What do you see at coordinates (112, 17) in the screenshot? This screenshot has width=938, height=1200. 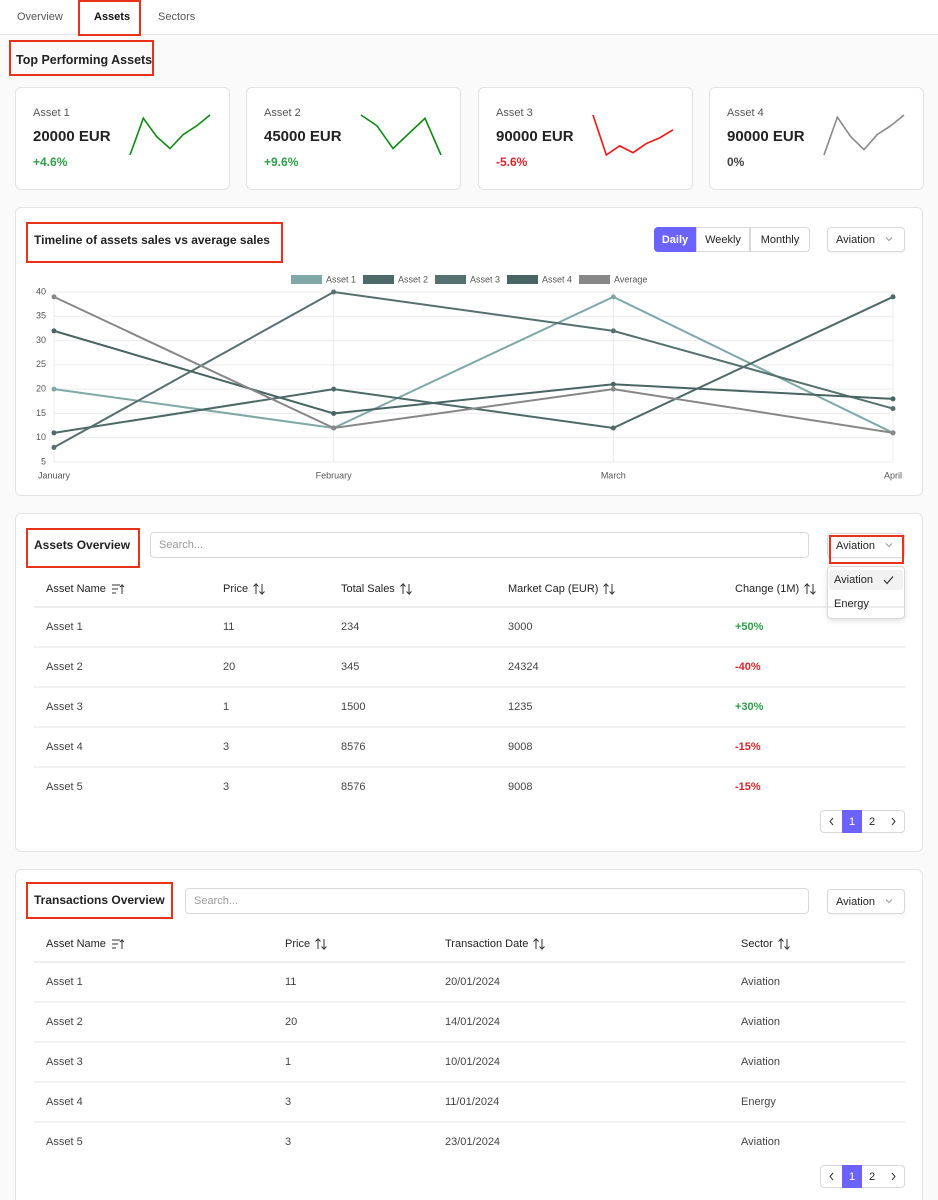 I see `tab: Assets` at bounding box center [112, 17].